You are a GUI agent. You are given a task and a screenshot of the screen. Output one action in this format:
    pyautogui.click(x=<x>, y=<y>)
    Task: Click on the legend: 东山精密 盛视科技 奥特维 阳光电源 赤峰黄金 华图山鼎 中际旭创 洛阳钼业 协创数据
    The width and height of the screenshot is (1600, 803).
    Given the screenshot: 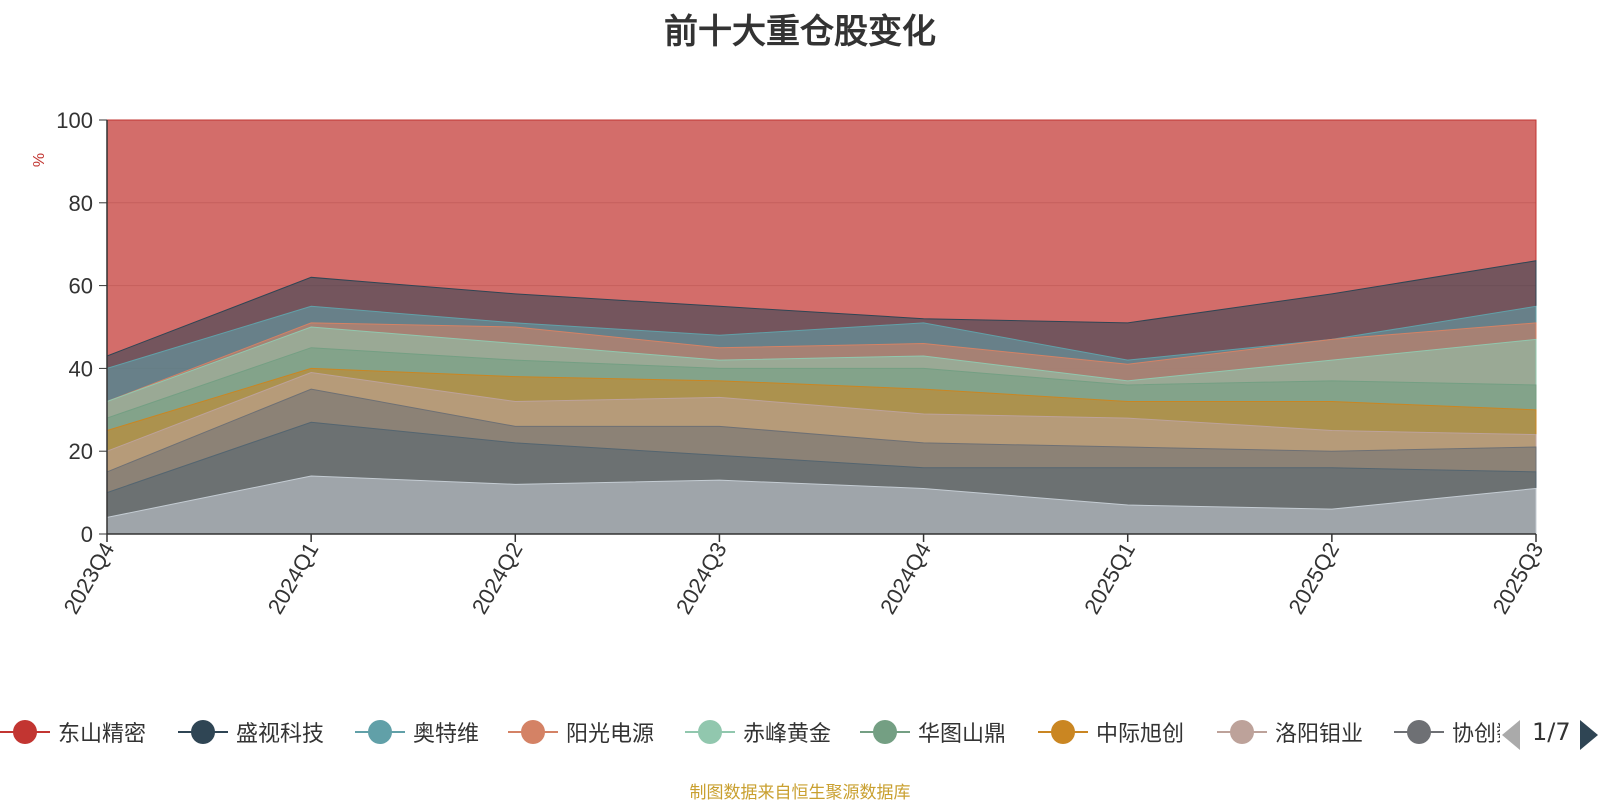 What is the action you would take?
    pyautogui.click(x=750, y=732)
    